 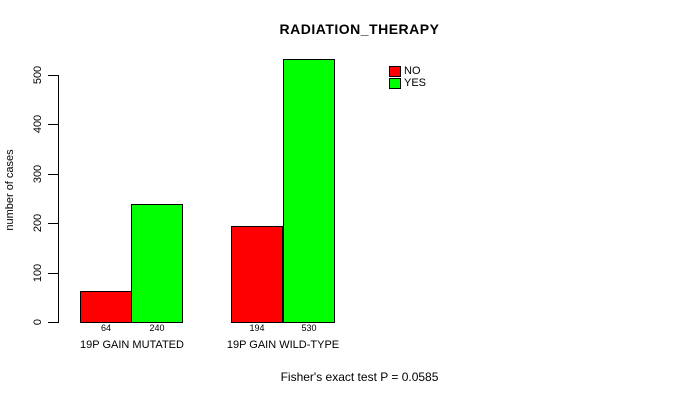 I want to click on x-category-label-mutated: 19P GAIN MUTATED, so click(x=132, y=345).